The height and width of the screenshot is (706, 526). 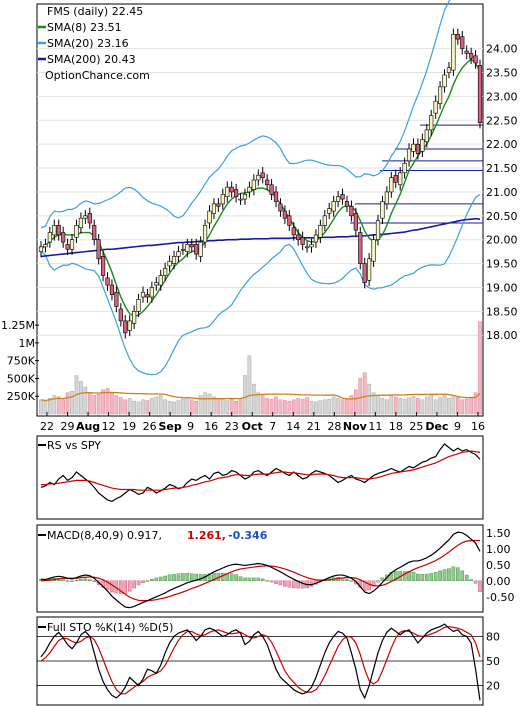 What do you see at coordinates (150, 426) in the screenshot?
I see `date-label: 26` at bounding box center [150, 426].